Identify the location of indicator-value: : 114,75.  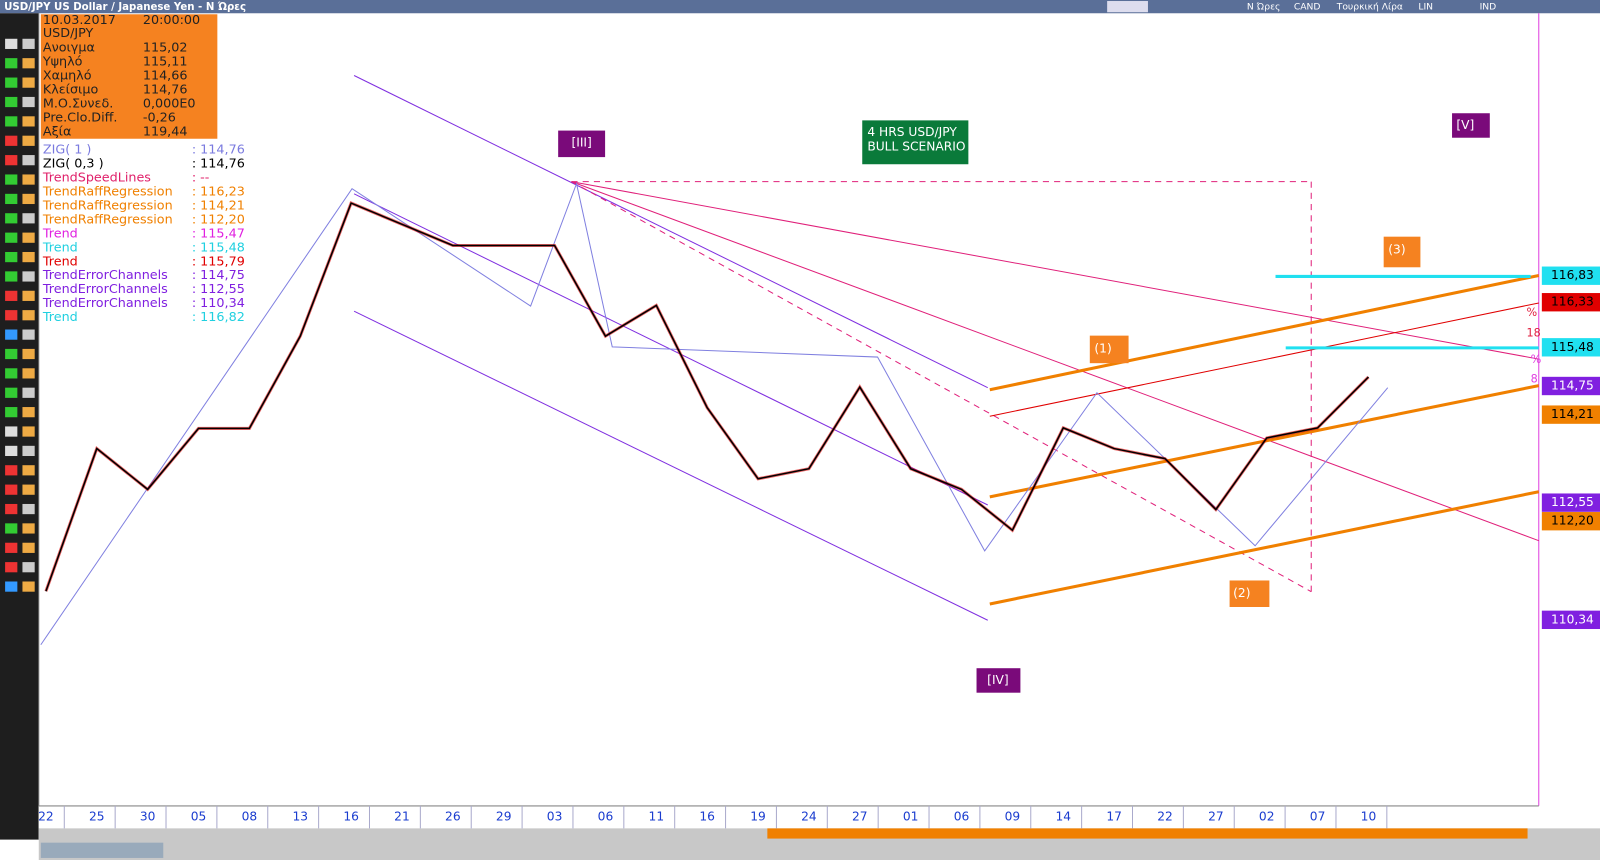
(218, 275).